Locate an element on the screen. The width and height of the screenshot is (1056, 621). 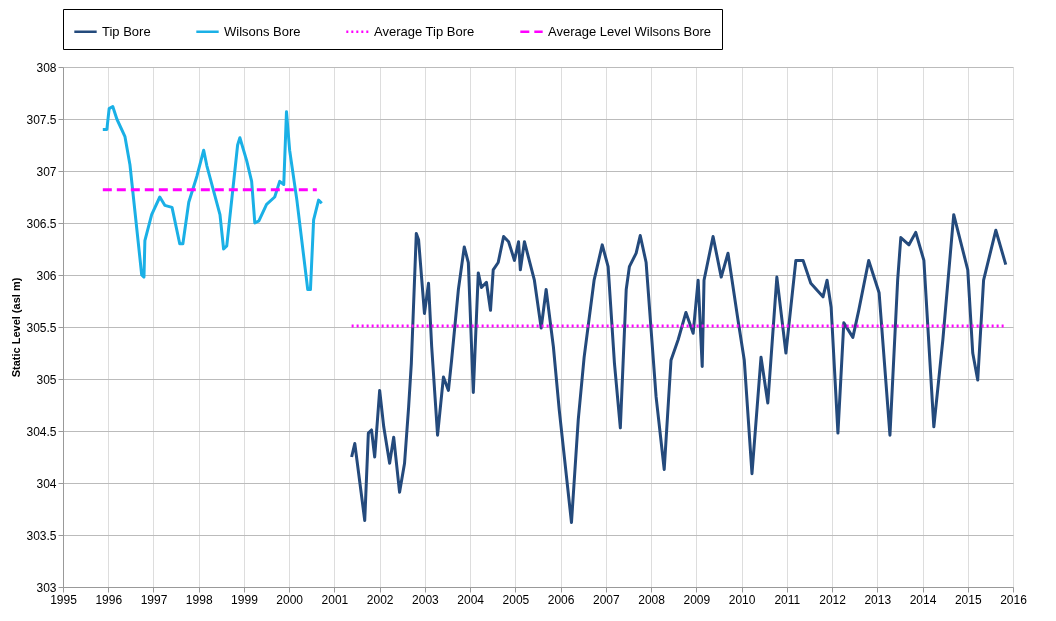
y-axis-title: Static Level (asl m) is located at coordinates (16, 327).